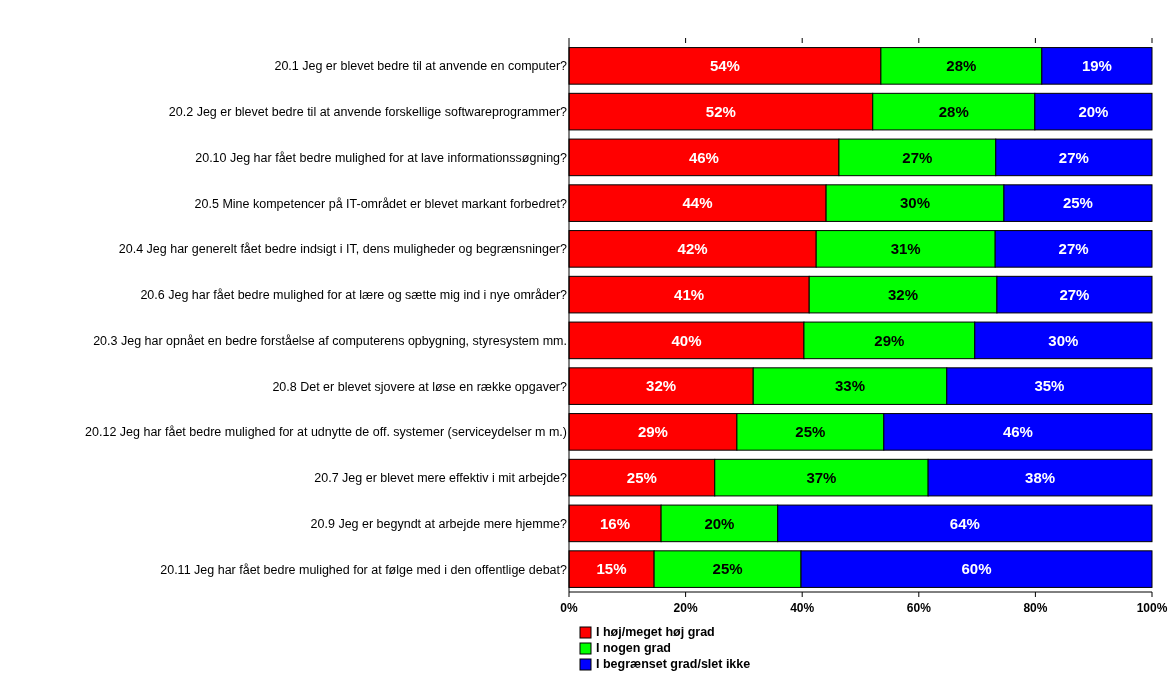 The image size is (1168, 673). Describe the element at coordinates (439, 523) in the screenshot. I see `y-tick-label: 20.9 Jeg er begyndt at arbejde mere hjemme?` at that location.